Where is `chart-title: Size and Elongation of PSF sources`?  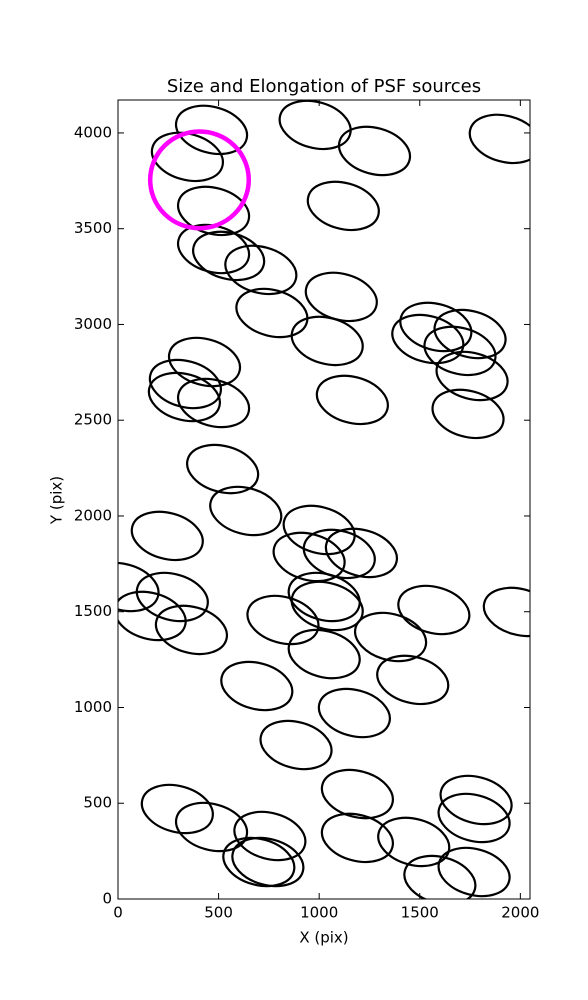 chart-title: Size and Elongation of PSF sources is located at coordinates (324, 86).